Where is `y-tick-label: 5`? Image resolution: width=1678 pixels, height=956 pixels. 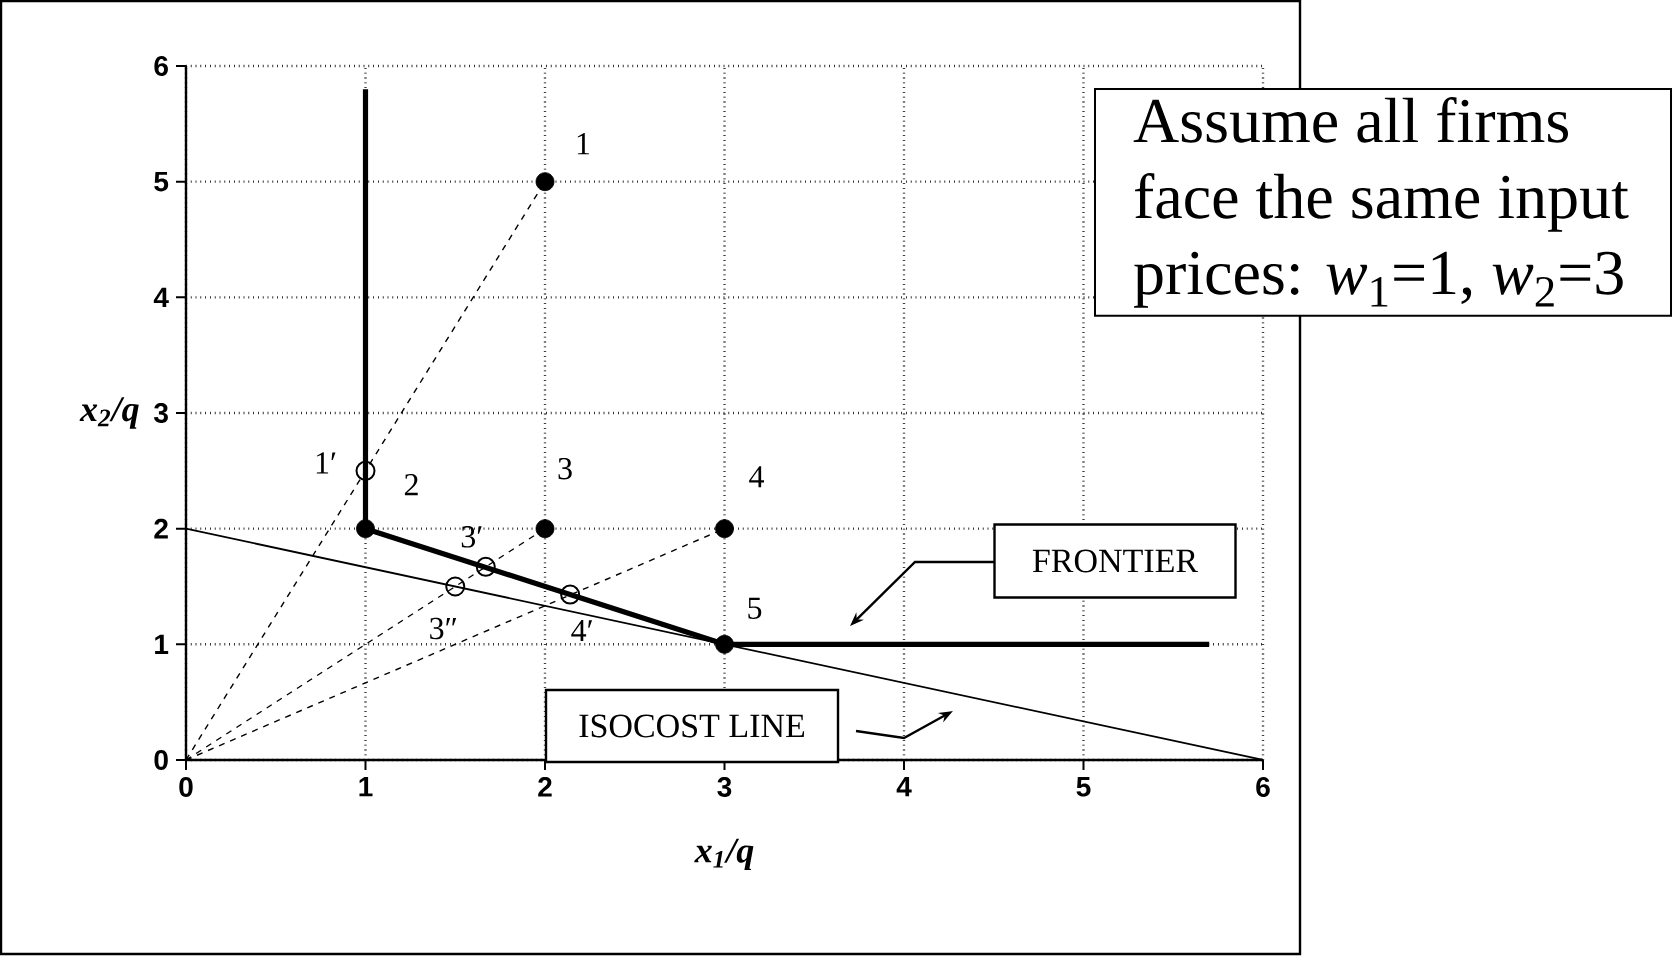
y-tick-label: 5 is located at coordinates (161, 181).